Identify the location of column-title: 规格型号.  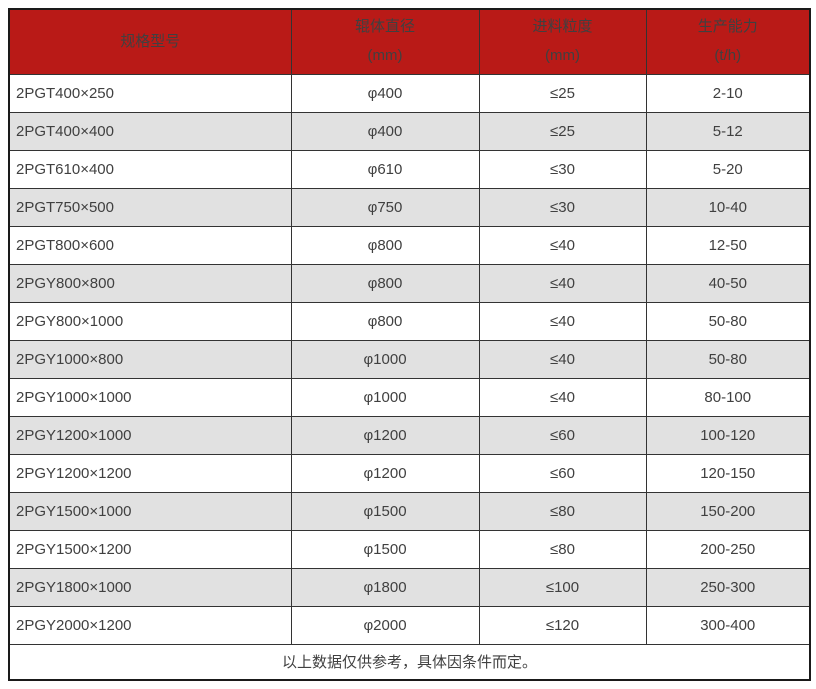
(150, 41).